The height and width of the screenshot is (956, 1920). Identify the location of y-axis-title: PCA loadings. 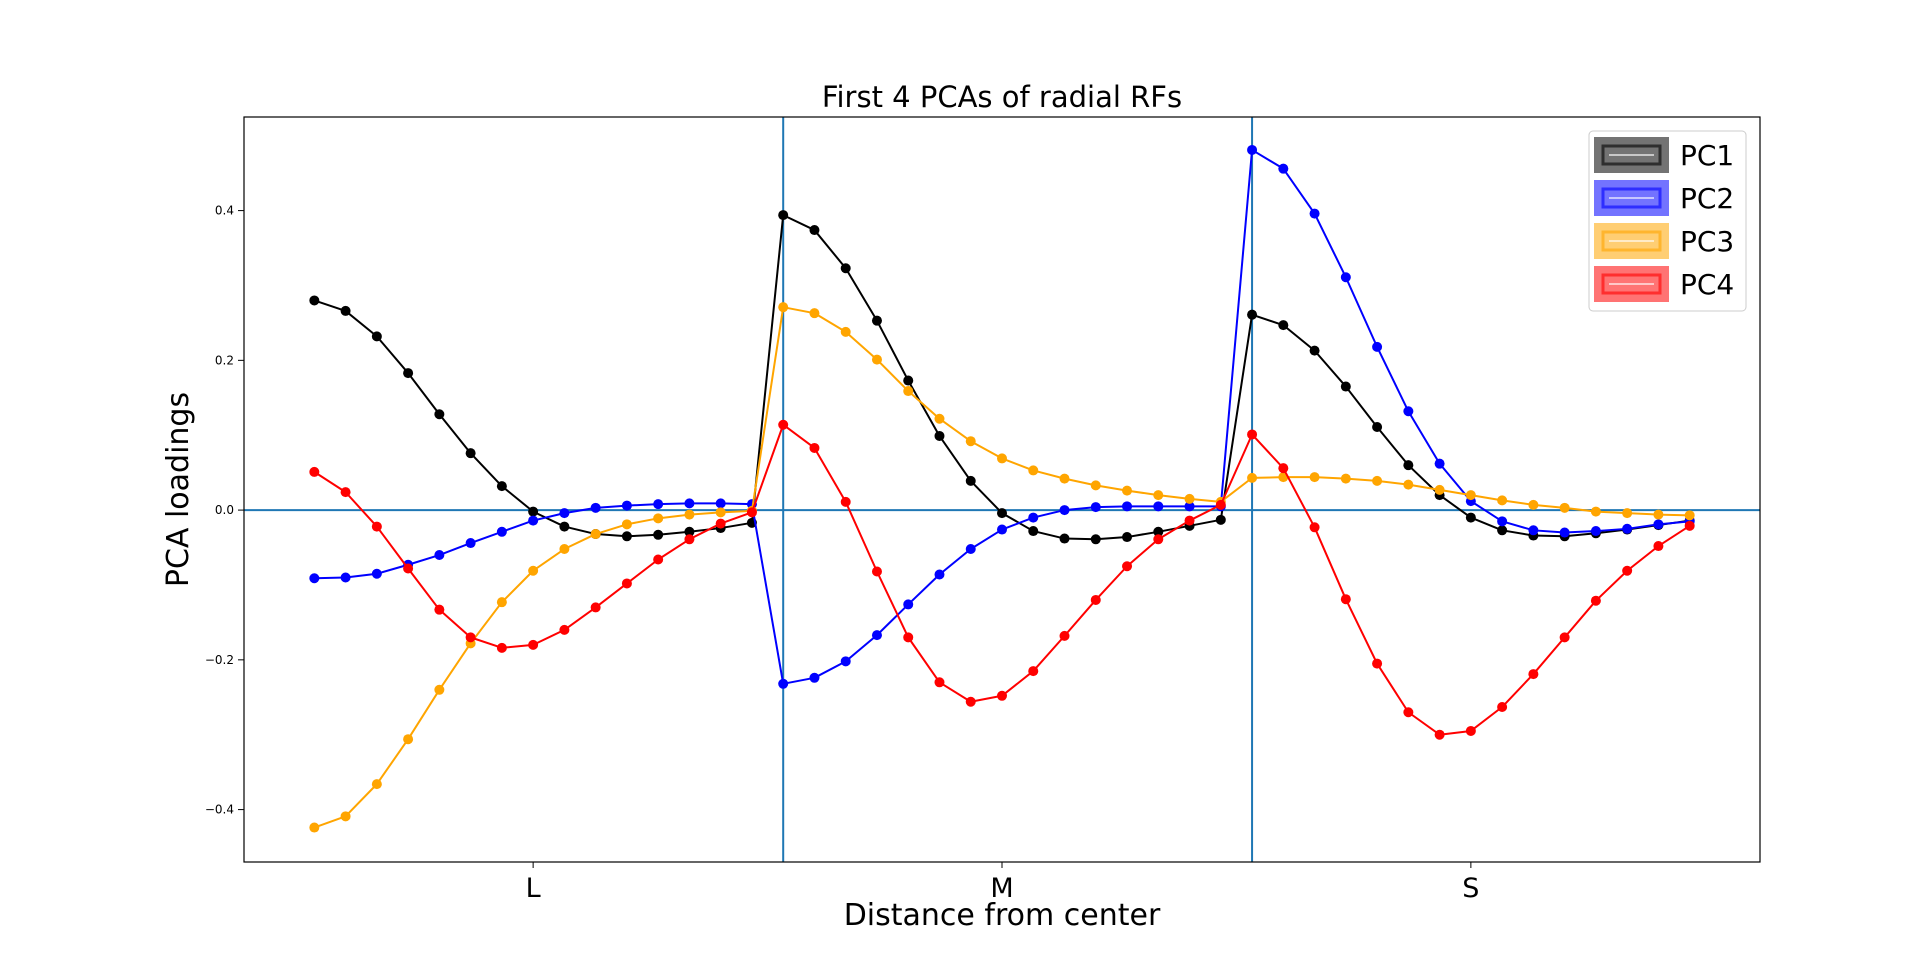
(178, 489).